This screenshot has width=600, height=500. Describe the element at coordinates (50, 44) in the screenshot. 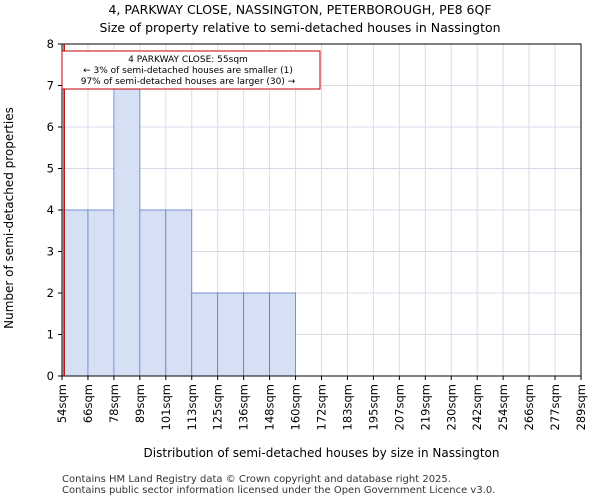

I see `y-tick-label: 8` at that location.